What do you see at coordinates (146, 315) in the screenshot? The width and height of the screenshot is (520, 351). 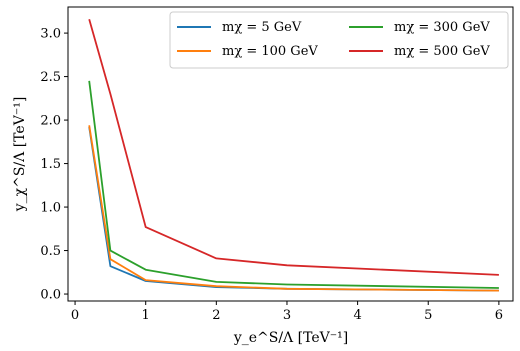 I see `x-tick-label: 1` at bounding box center [146, 315].